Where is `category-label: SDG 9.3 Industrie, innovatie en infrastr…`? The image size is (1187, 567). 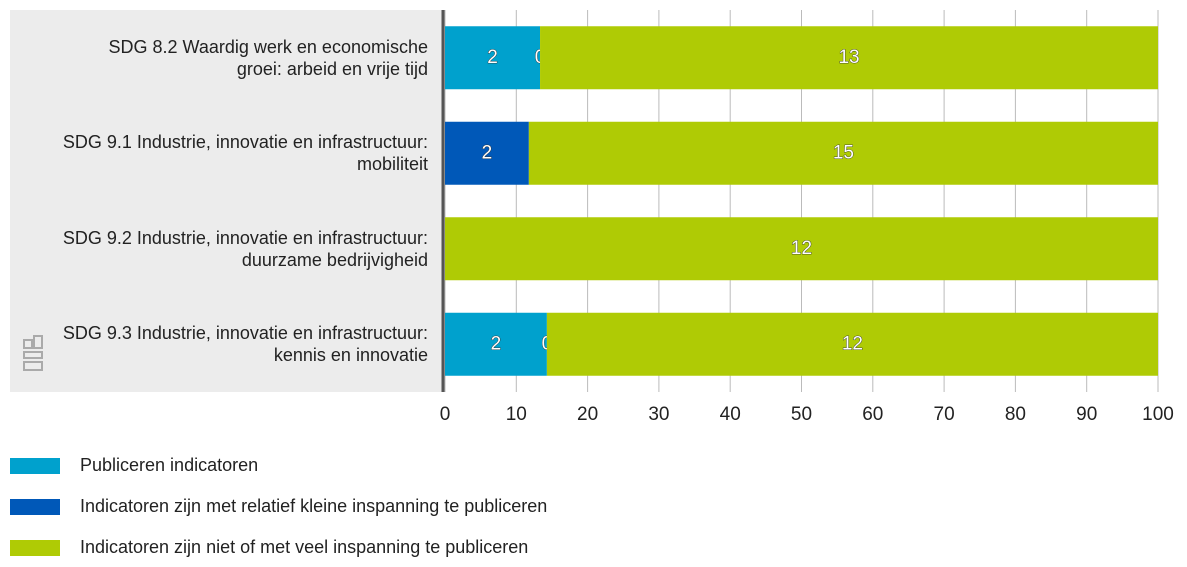 category-label: SDG 9.3 Industrie, innovatie en infrastr… is located at coordinates (245, 344).